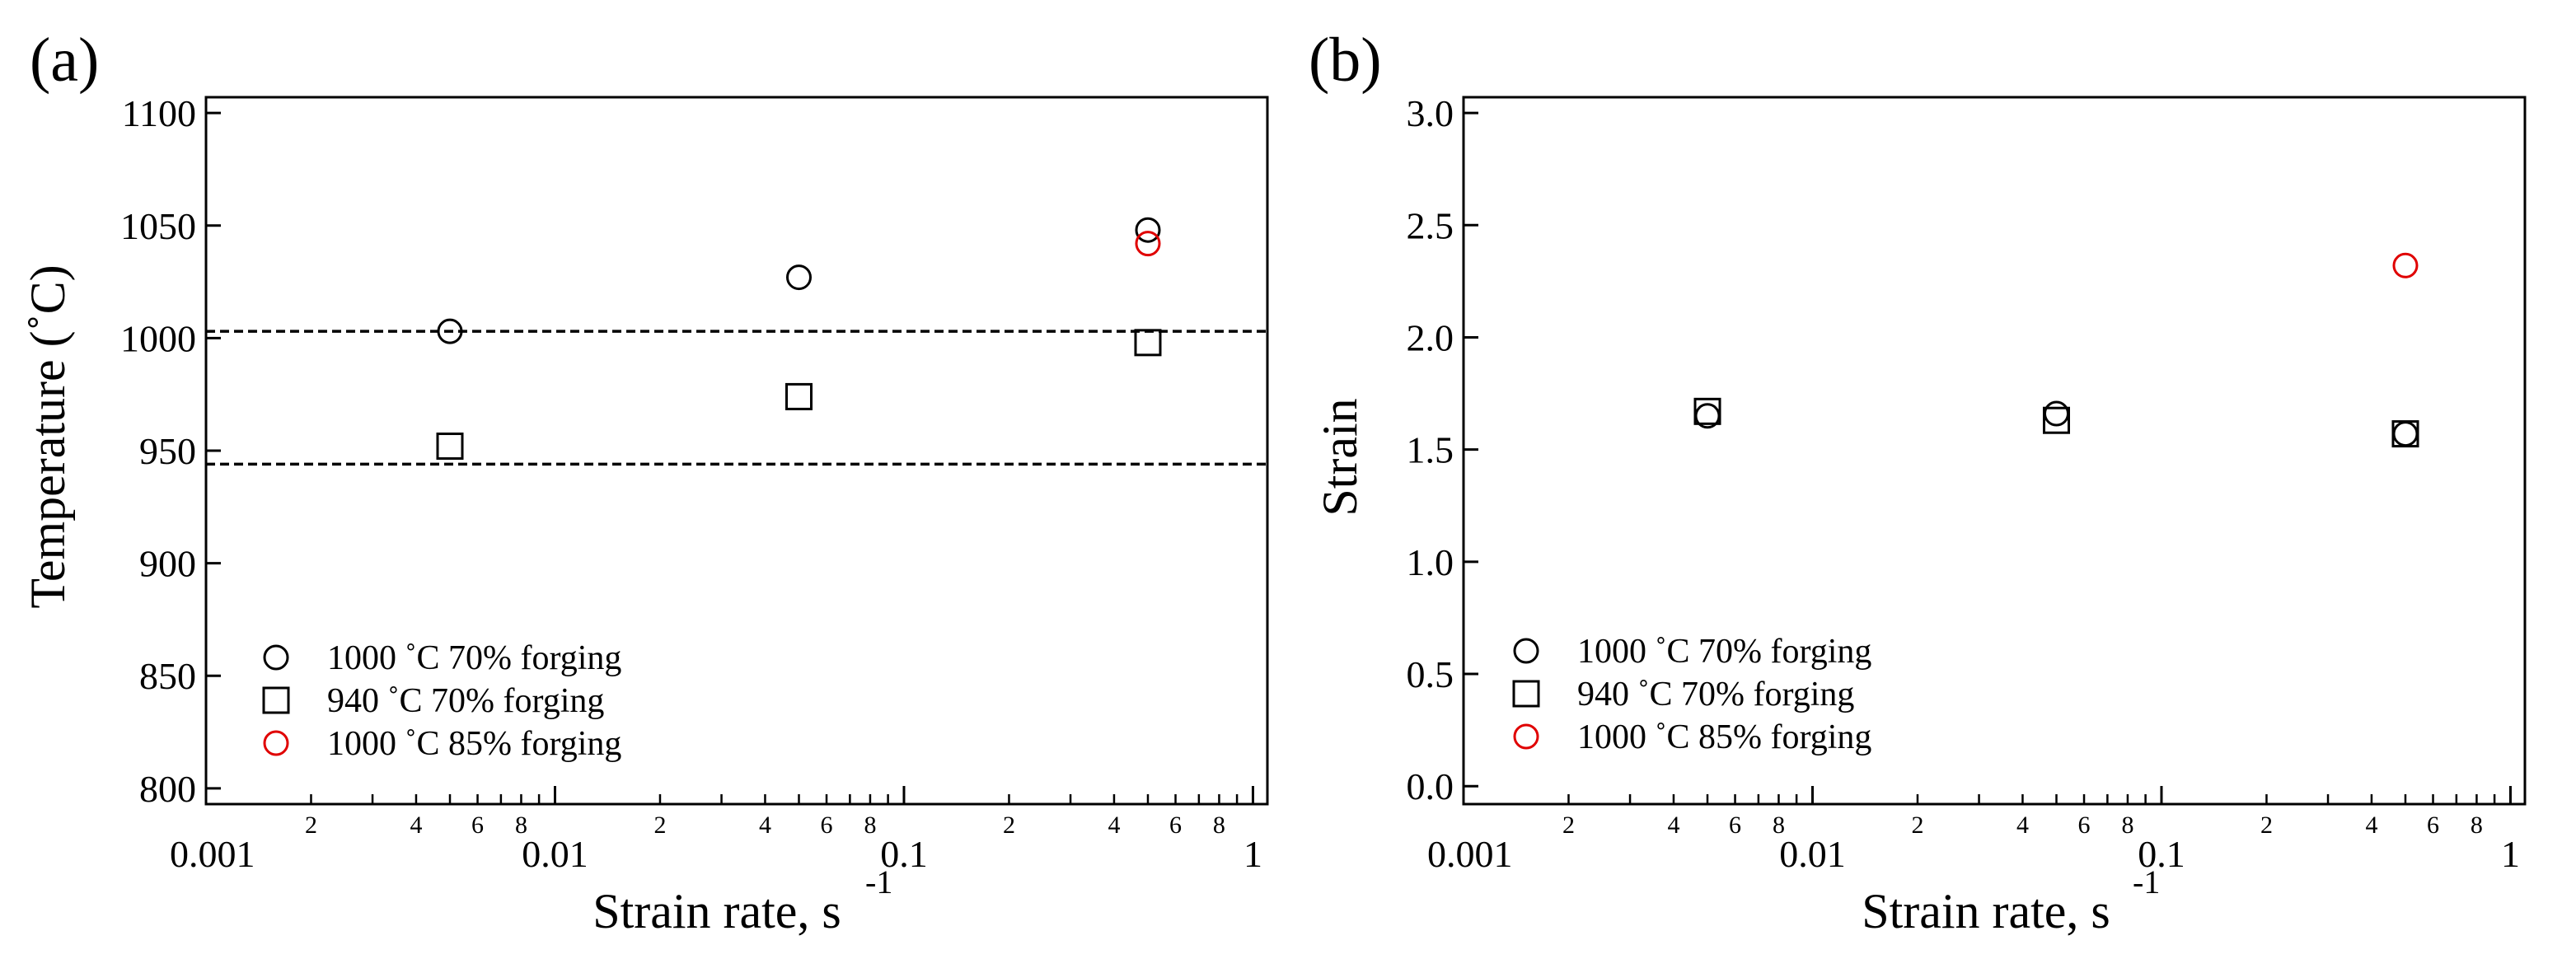 The height and width of the screenshot is (973, 2576). Describe the element at coordinates (159, 113) in the screenshot. I see `y-tick-label: 1100` at that location.